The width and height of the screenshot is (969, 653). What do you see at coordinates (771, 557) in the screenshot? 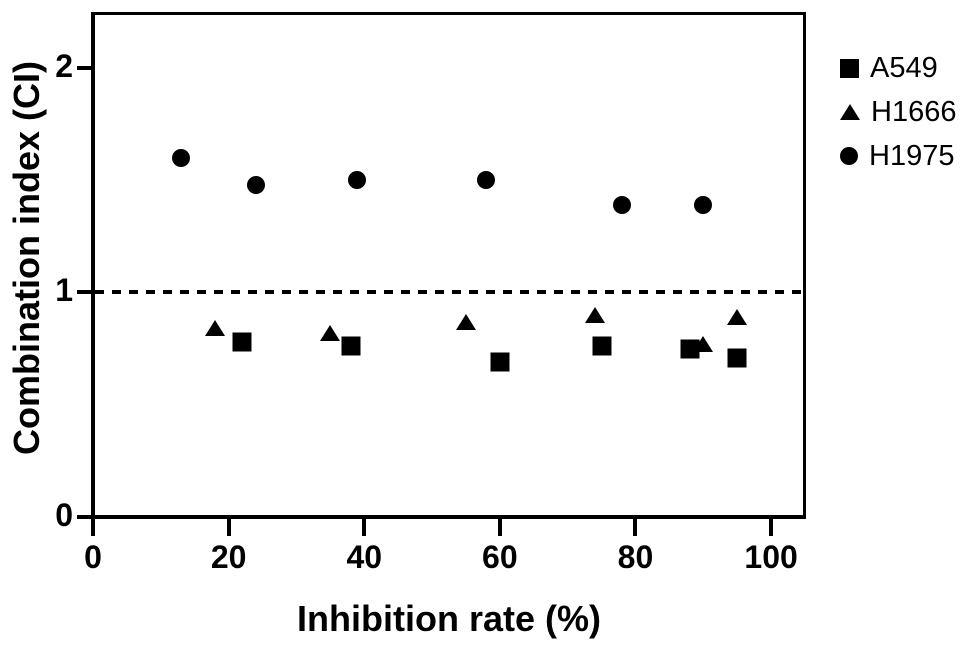
I see `x-tick-label: 100` at bounding box center [771, 557].